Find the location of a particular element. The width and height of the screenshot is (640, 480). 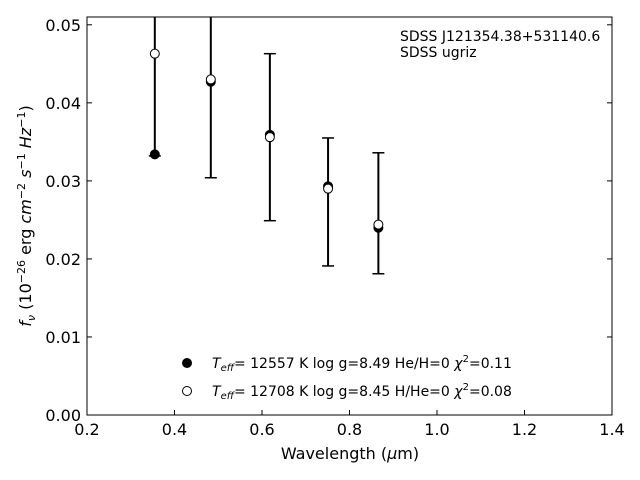

series-filled is located at coordinates (266, 154).